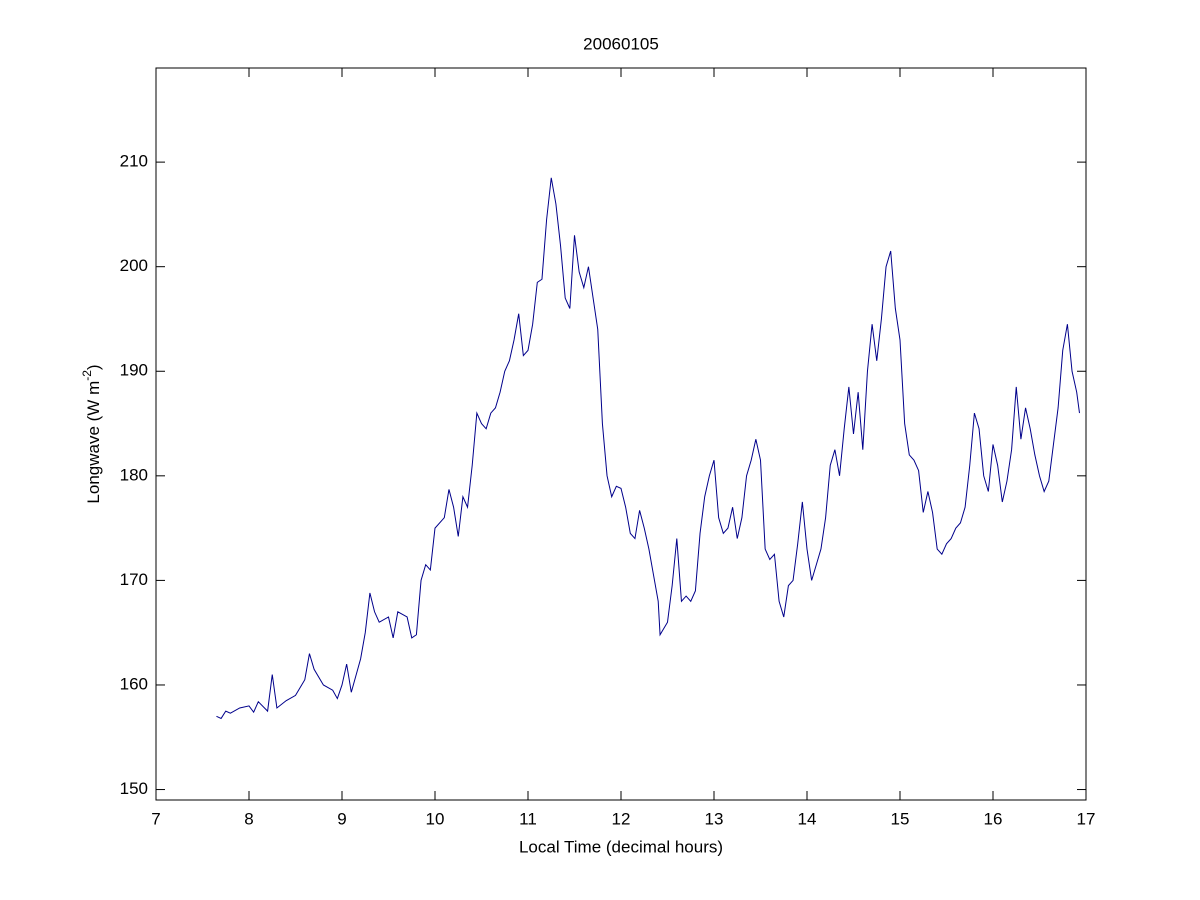 This screenshot has width=1200, height=900. Describe the element at coordinates (1086, 818) in the screenshot. I see `x-tick-label: 17` at that location.